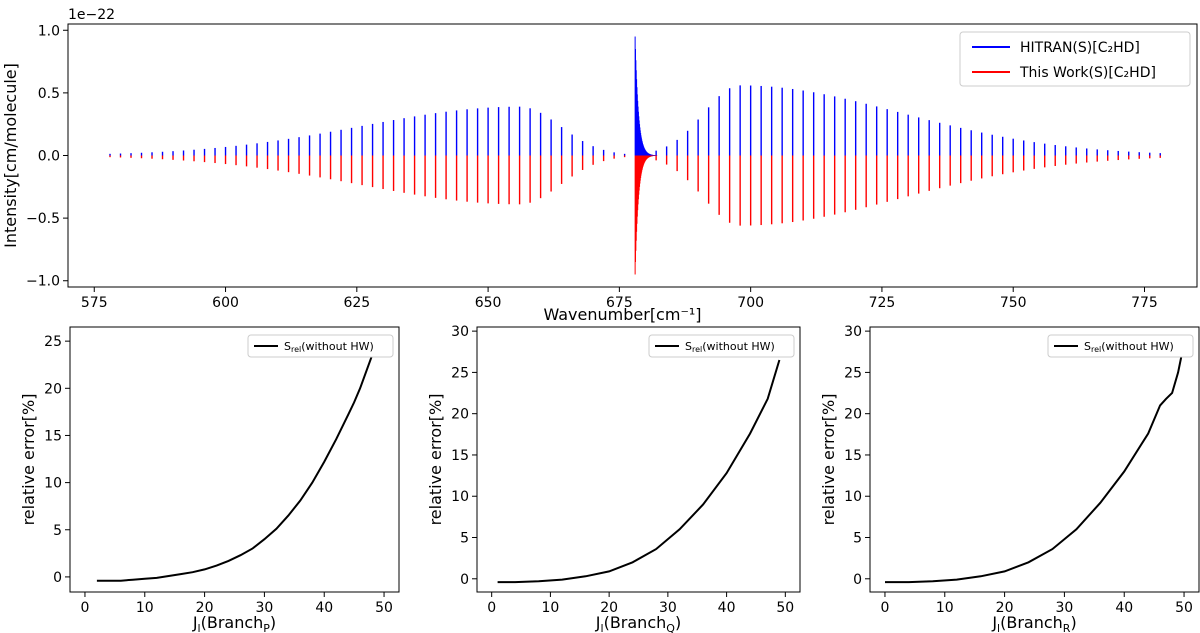  Describe the element at coordinates (91, 15) in the screenshot. I see `spectrum-offset-text: 1e−22` at that location.